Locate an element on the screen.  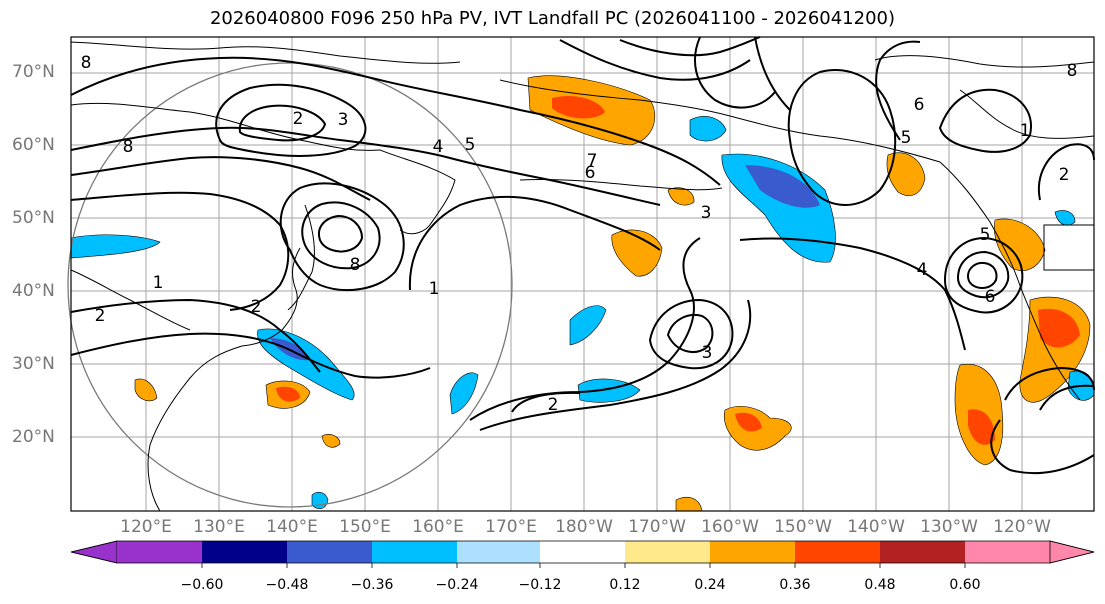
lon-label: 160°W is located at coordinates (730, 527).